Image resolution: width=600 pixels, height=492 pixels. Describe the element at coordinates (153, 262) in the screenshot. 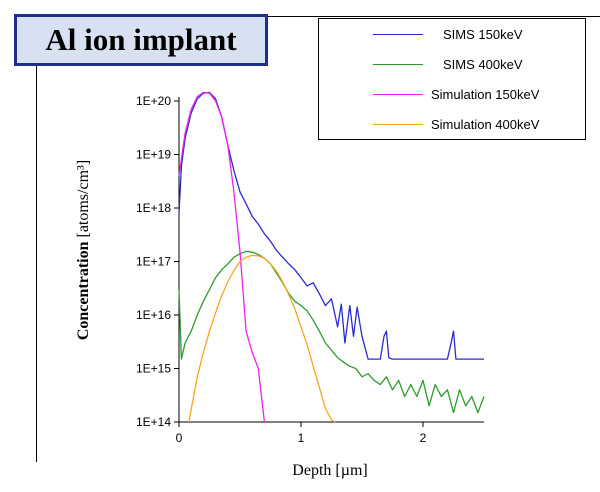

I see `y-tick-label: 1E+17` at that location.